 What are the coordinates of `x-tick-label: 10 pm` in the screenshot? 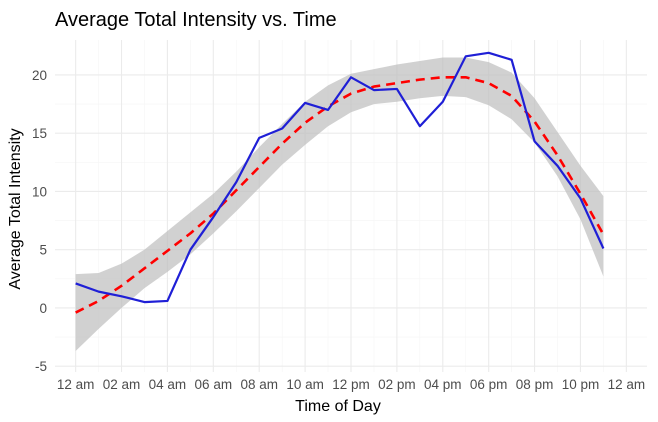 It's located at (581, 384).